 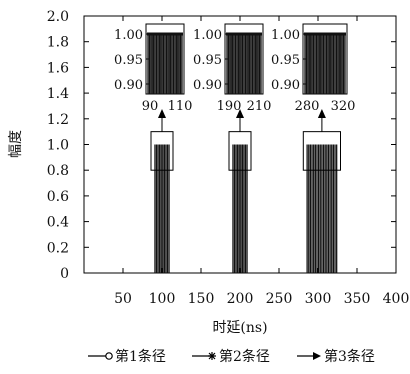 What do you see at coordinates (58, 197) in the screenshot?
I see `y-tick-label: 0.6` at bounding box center [58, 197].